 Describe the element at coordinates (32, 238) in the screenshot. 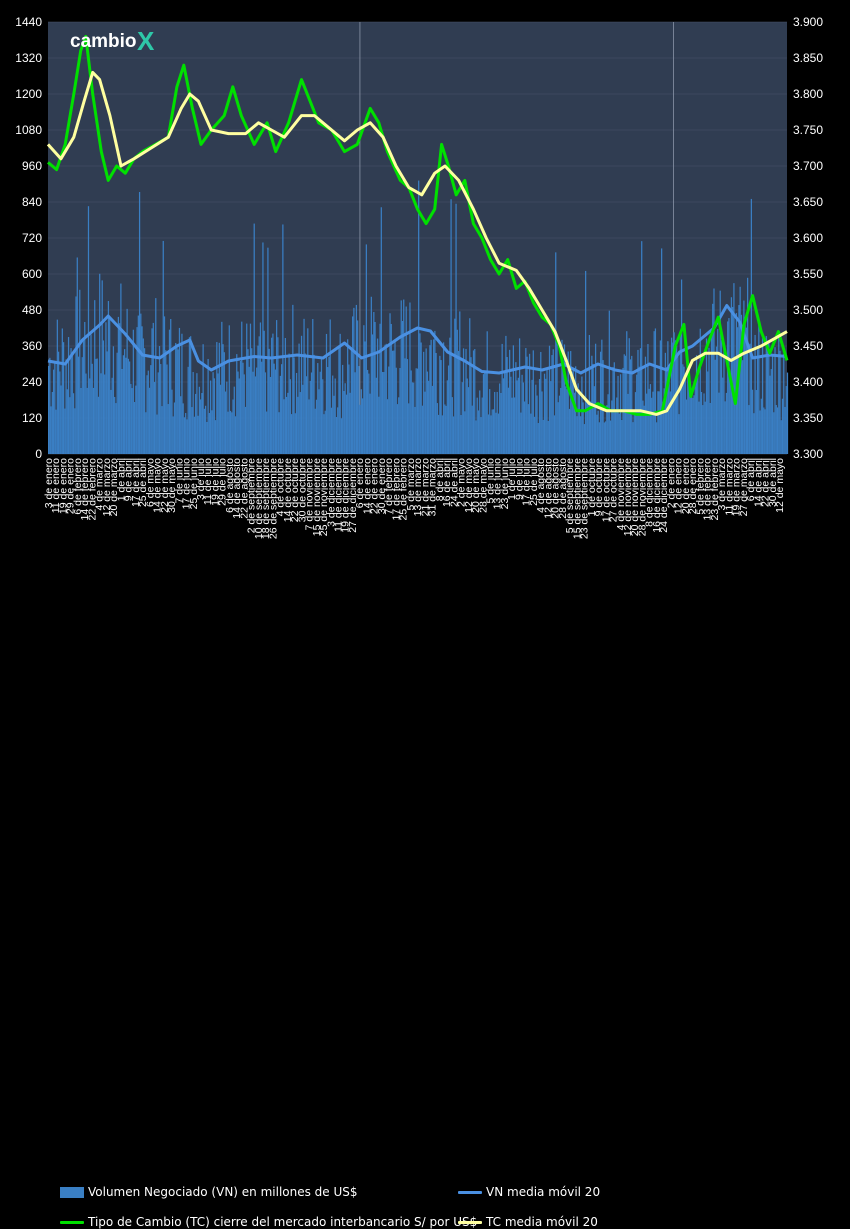

I see `left-tick-label: 720` at that location.